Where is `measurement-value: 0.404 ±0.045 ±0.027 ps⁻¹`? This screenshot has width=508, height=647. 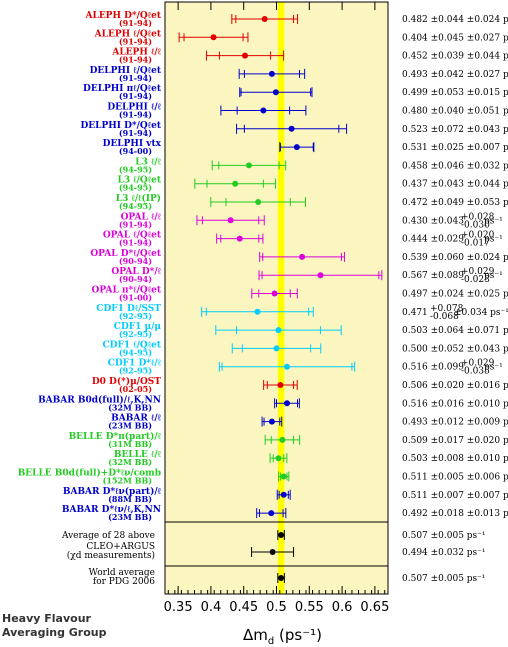
measurement-value: 0.404 ±0.045 ±0.027 ps⁻¹ is located at coordinates (455, 38).